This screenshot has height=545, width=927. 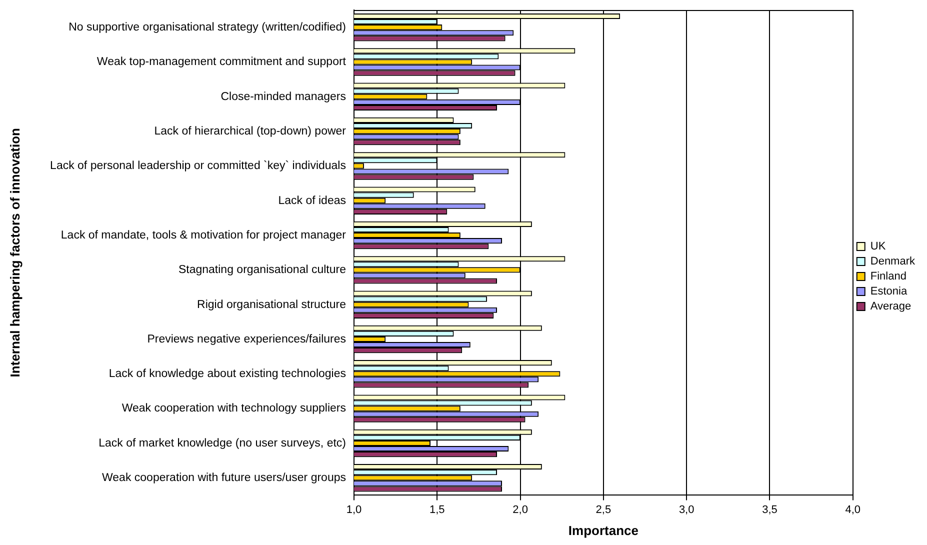 What do you see at coordinates (889, 292) in the screenshot?
I see `legend-label: Estonia` at bounding box center [889, 292].